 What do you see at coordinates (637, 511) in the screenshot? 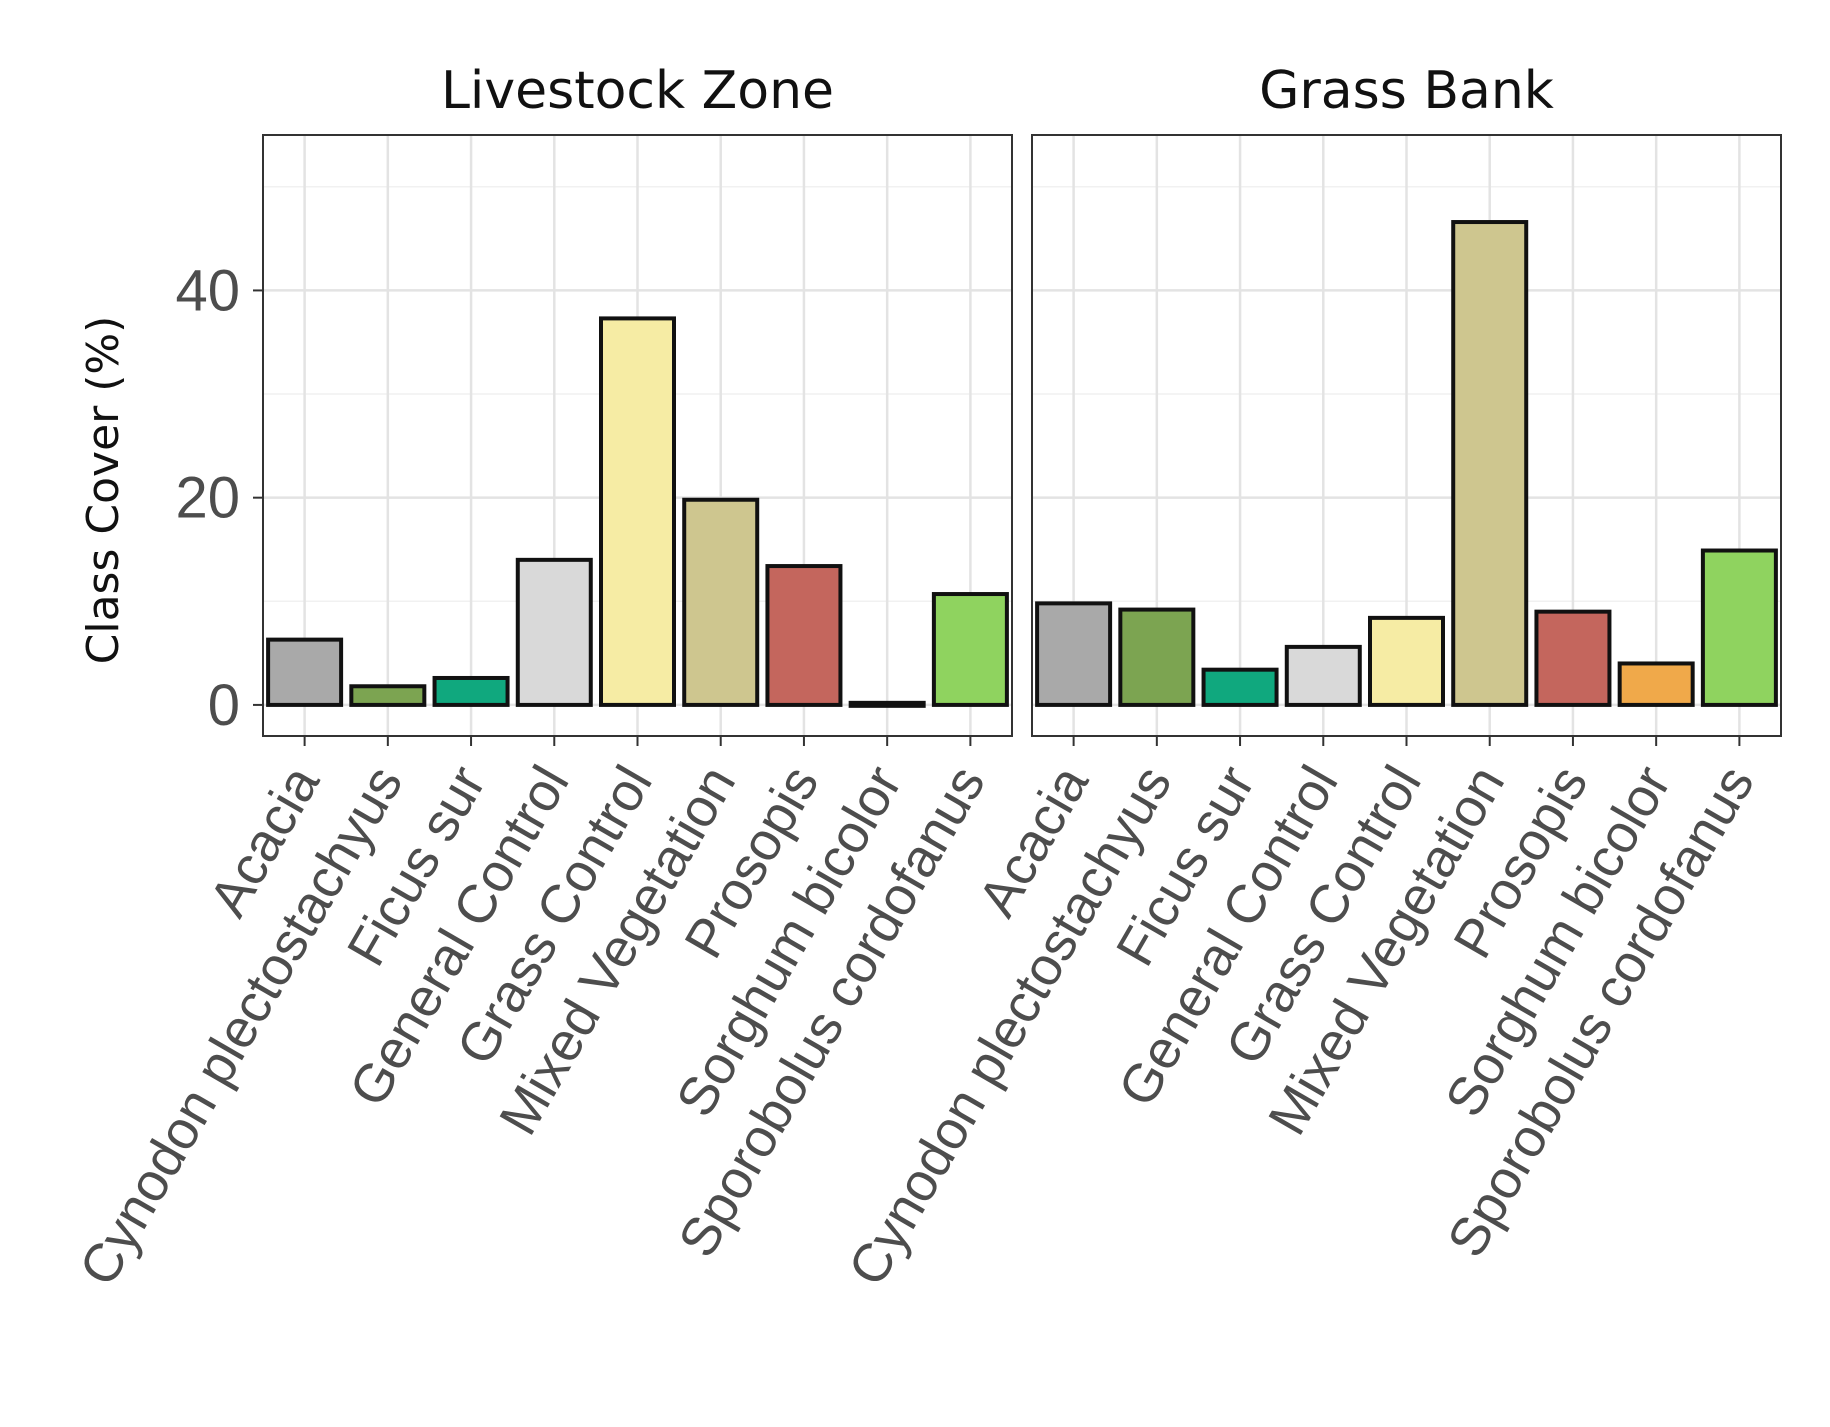
I see `livestock-zone-bar-grass-control` at bounding box center [637, 511].